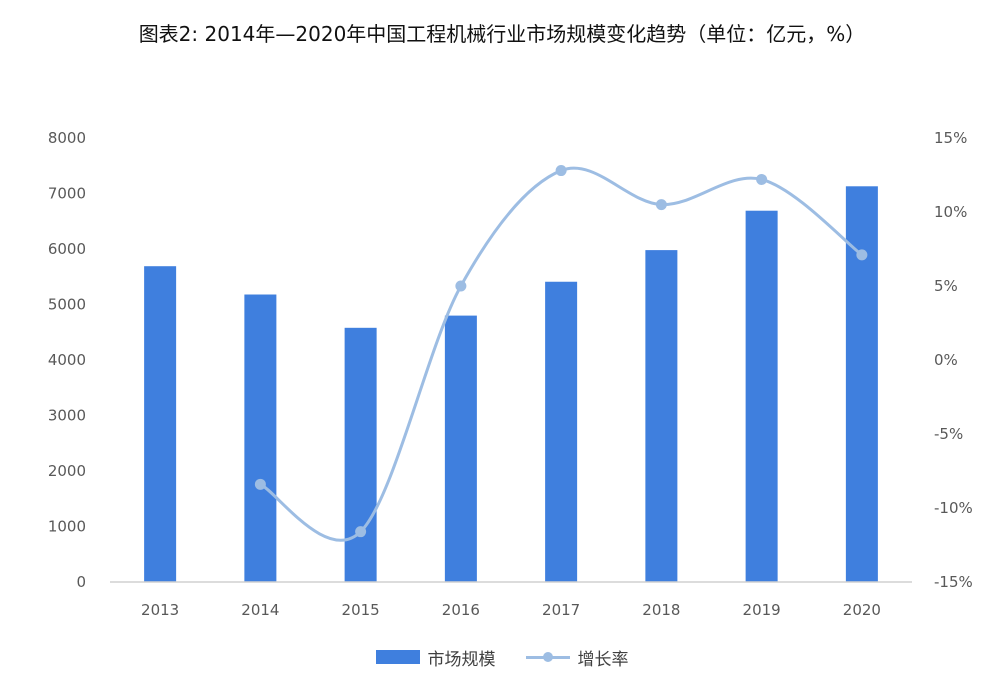  What do you see at coordinates (661, 416) in the screenshot?
I see `bar-2018` at bounding box center [661, 416].